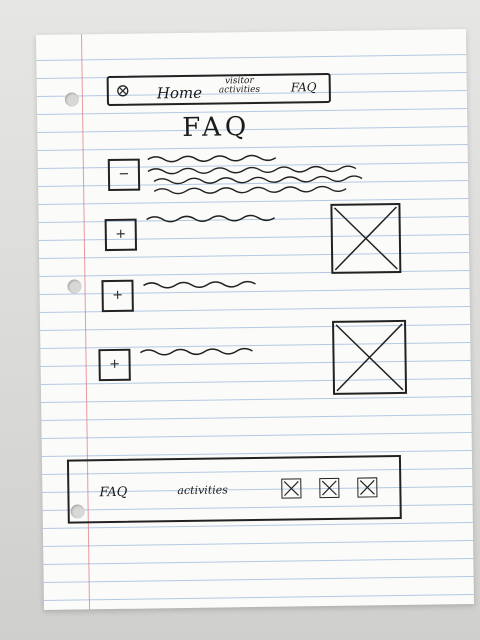  Describe the element at coordinates (179, 93) in the screenshot. I see `nav-link-home: Home` at that location.